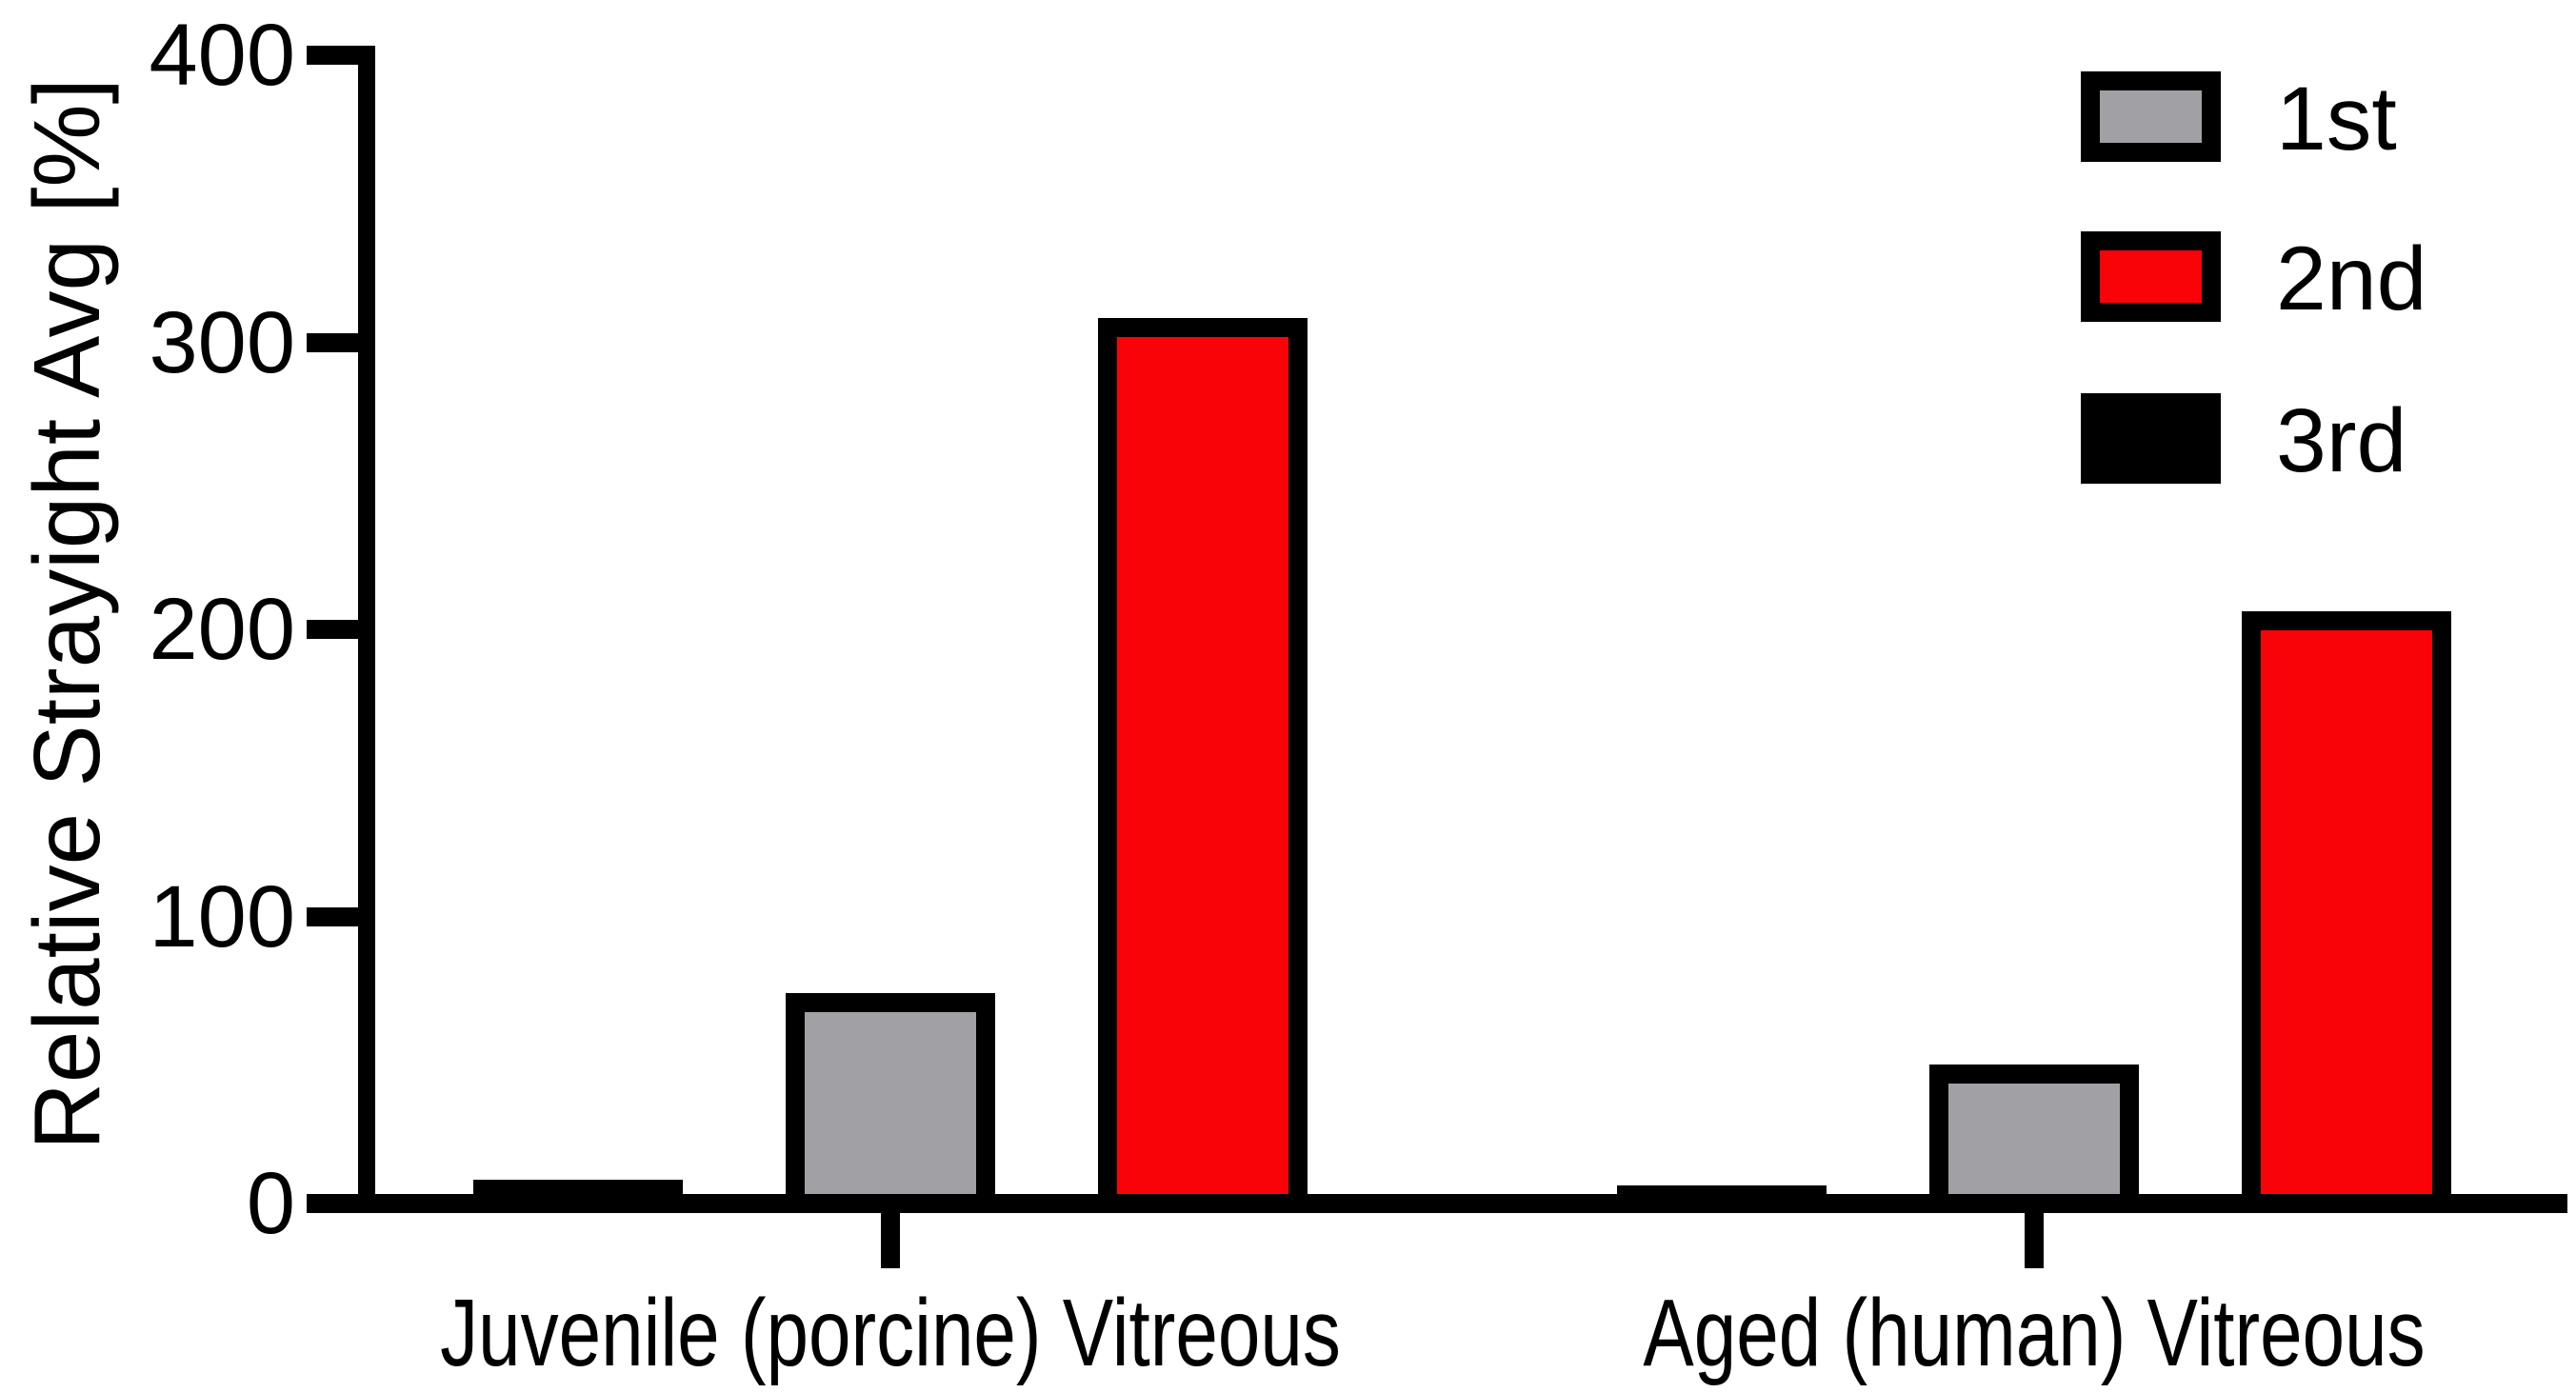  I want to click on x-axis-line, so click(1462, 1203).